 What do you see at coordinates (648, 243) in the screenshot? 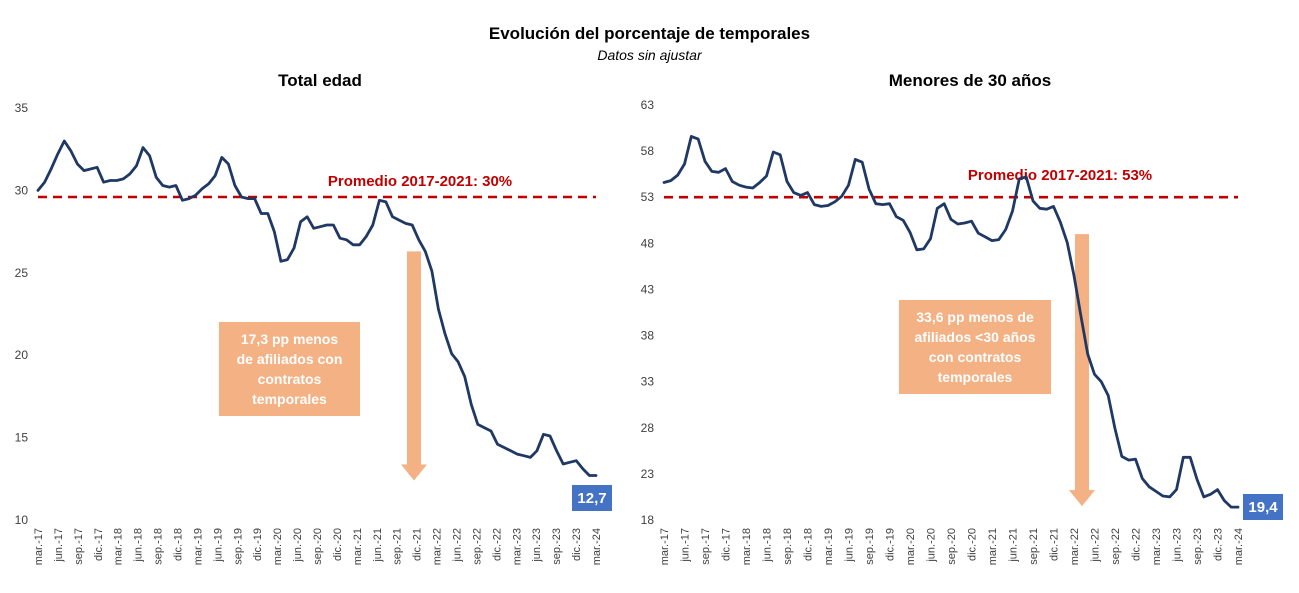
I see `y-tick-label: 48` at bounding box center [648, 243].